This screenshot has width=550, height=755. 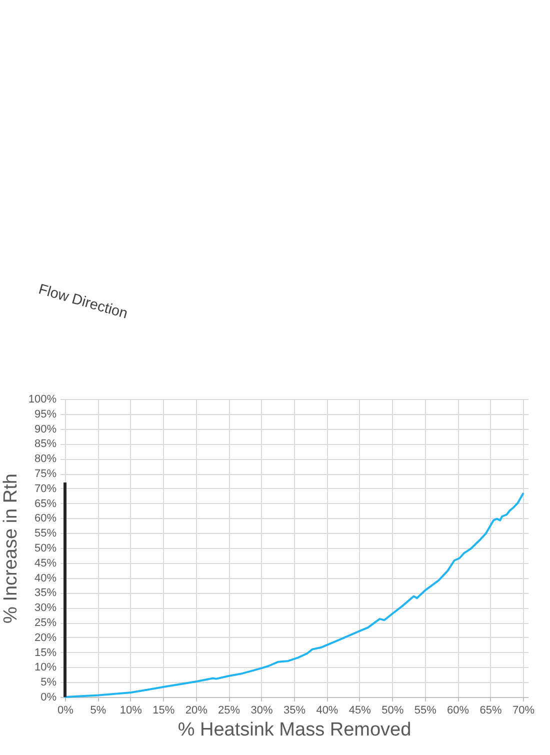 I want to click on x-tick-label: 45%, so click(x=360, y=710).